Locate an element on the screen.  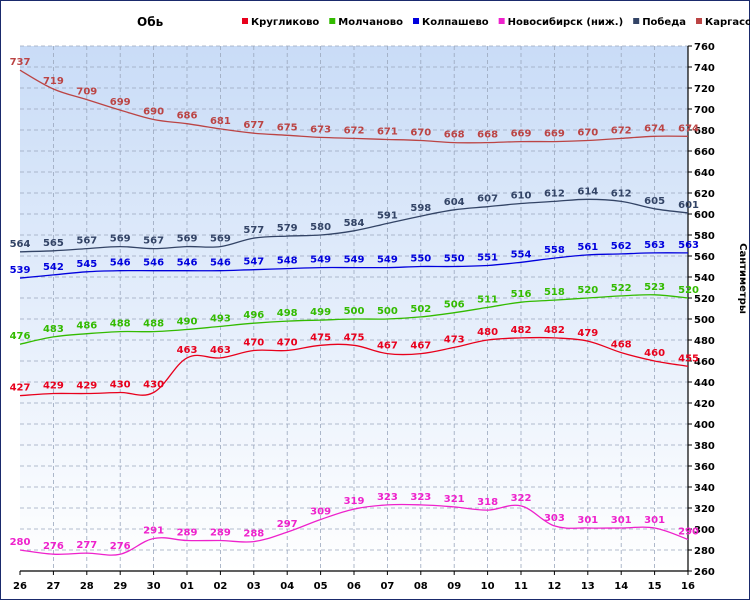
data-label: 561 is located at coordinates (587, 247).